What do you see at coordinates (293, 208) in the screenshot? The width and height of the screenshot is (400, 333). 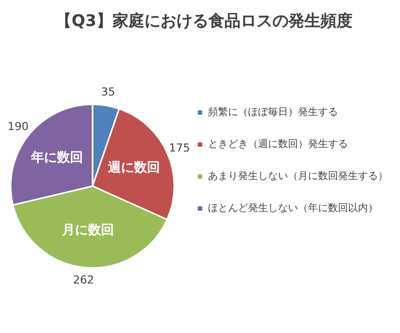 I see `legend-label: ほとんど発生しない（年に数回以内）` at bounding box center [293, 208].